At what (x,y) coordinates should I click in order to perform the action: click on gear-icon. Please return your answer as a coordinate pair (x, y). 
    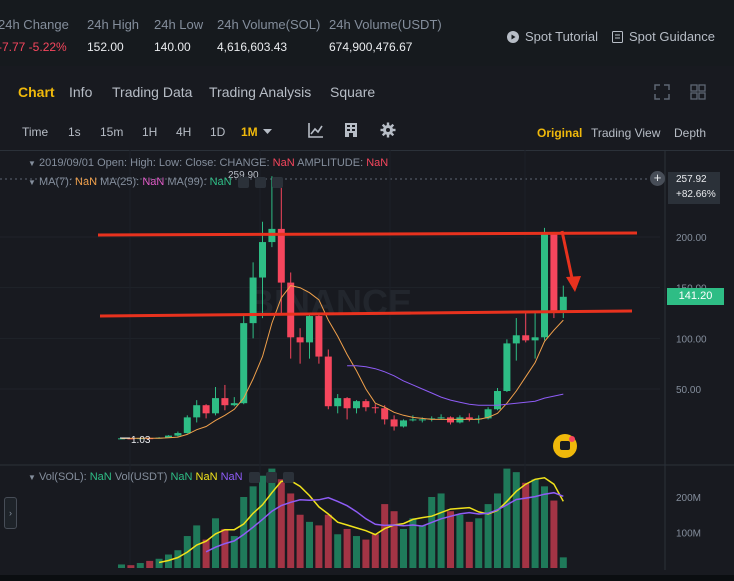
    Looking at the image, I should click on (388, 130).